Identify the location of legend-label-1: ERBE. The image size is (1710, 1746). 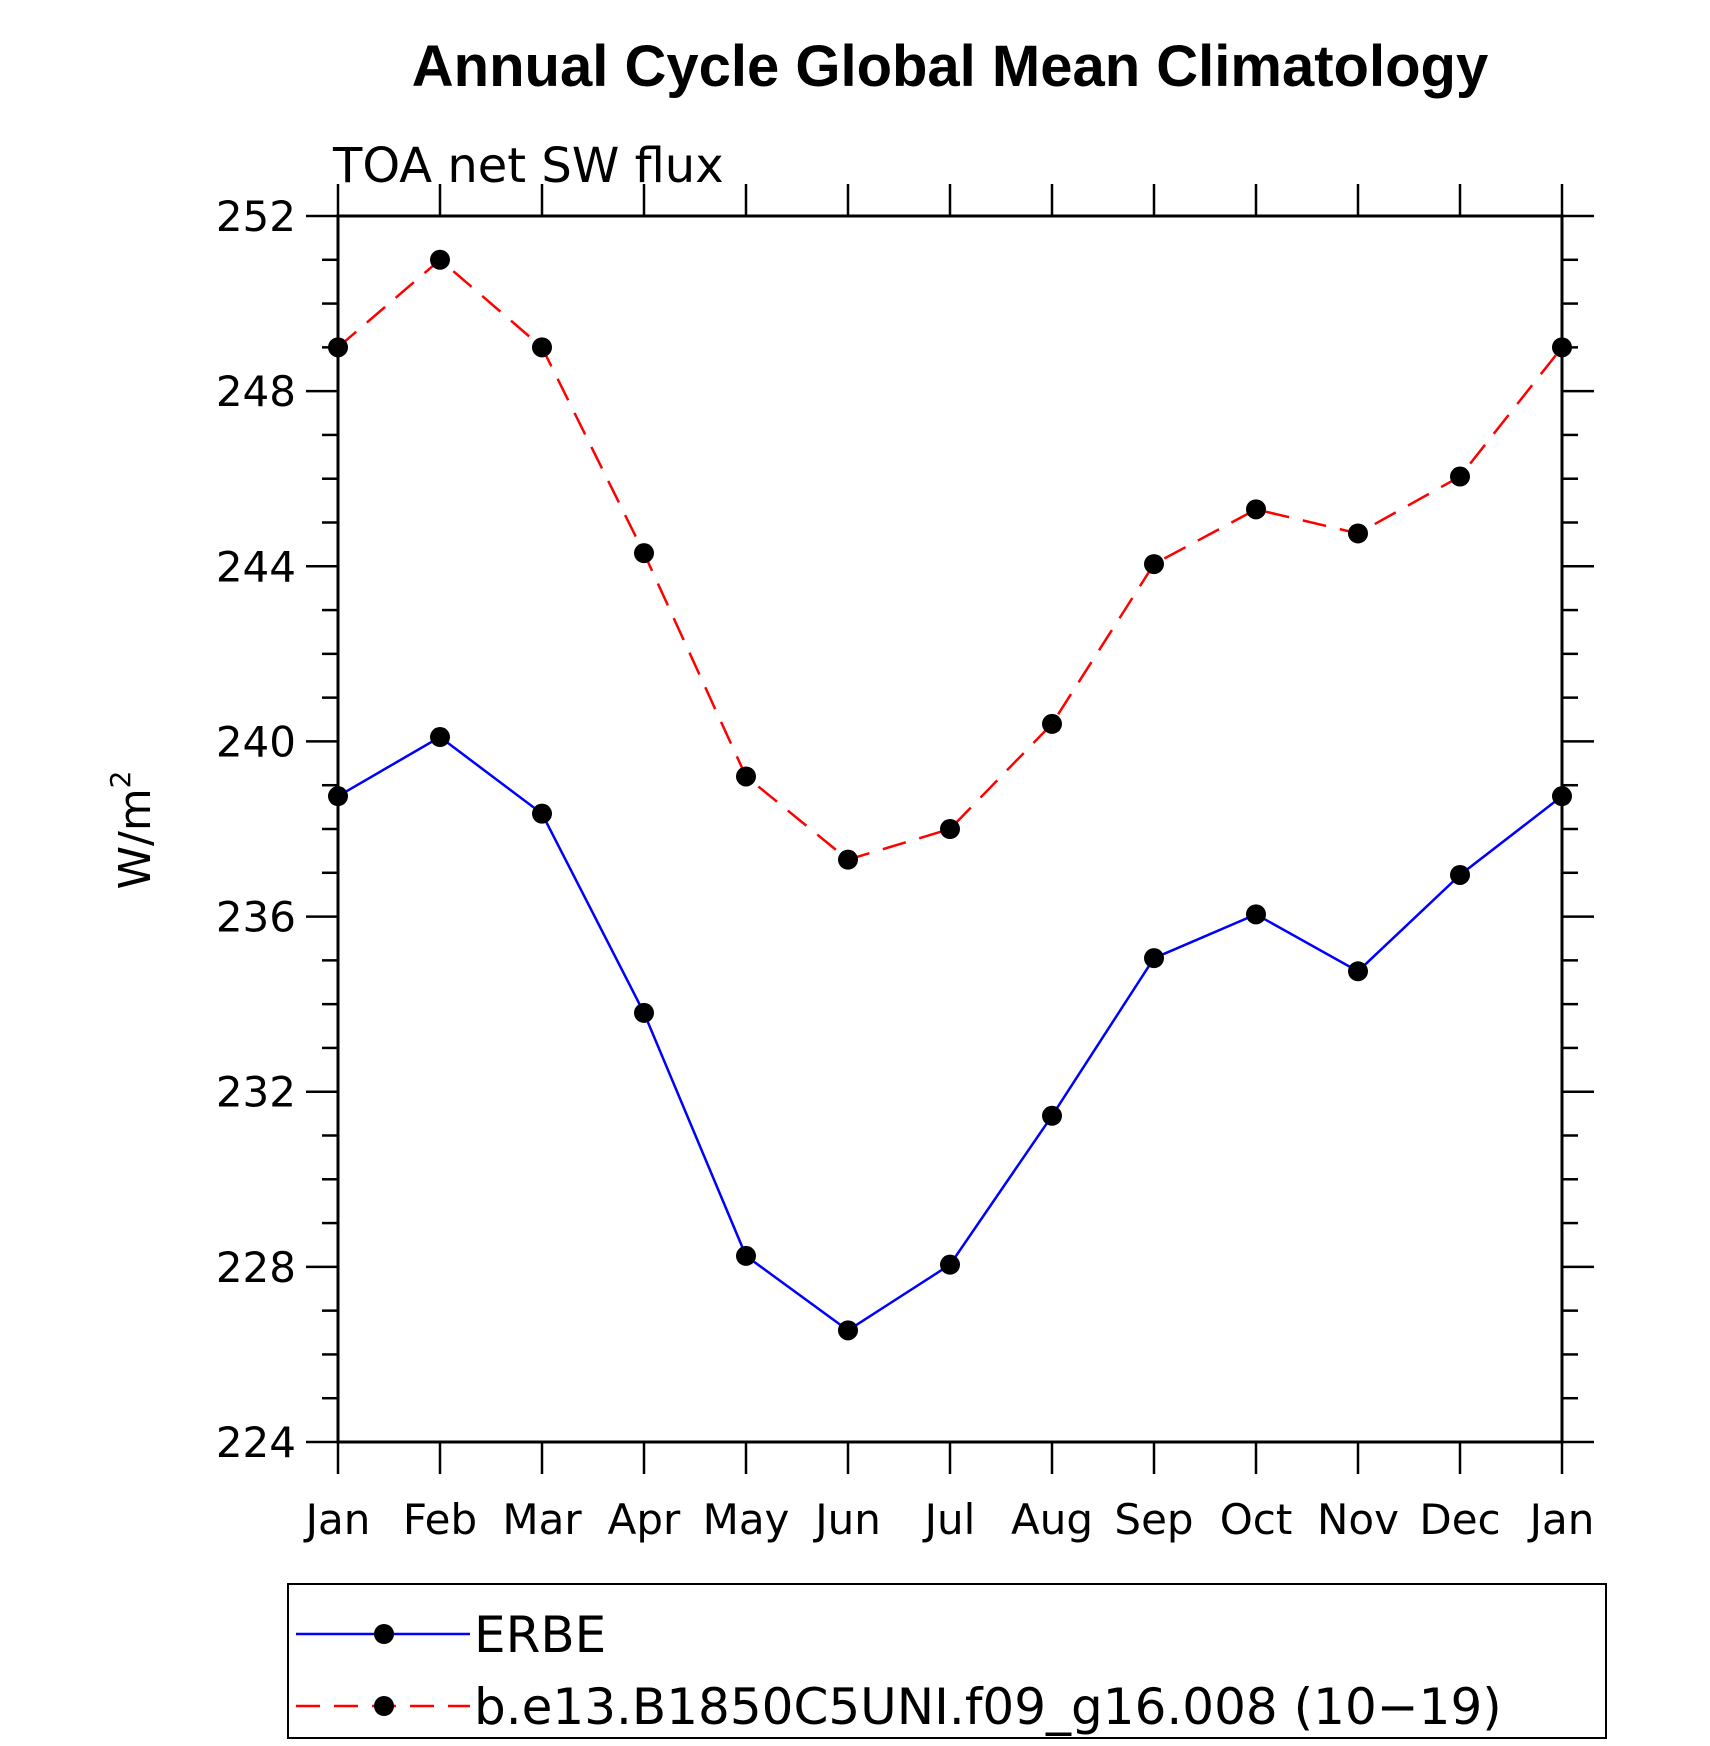
(540, 1635).